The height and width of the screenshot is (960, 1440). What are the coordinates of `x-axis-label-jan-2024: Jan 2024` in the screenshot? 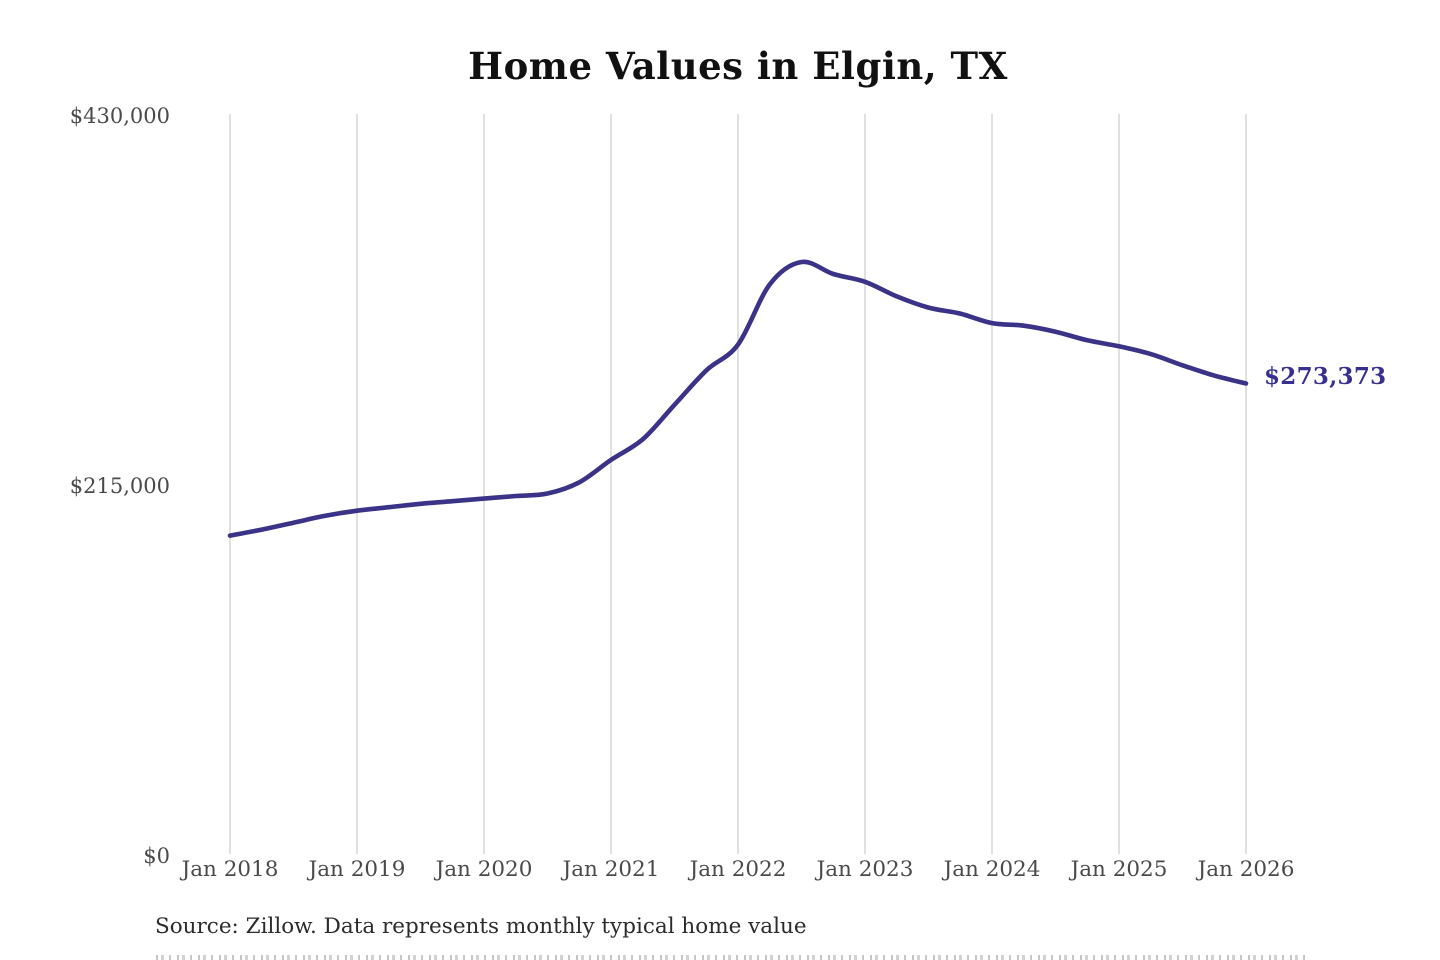 It's located at (992, 869).